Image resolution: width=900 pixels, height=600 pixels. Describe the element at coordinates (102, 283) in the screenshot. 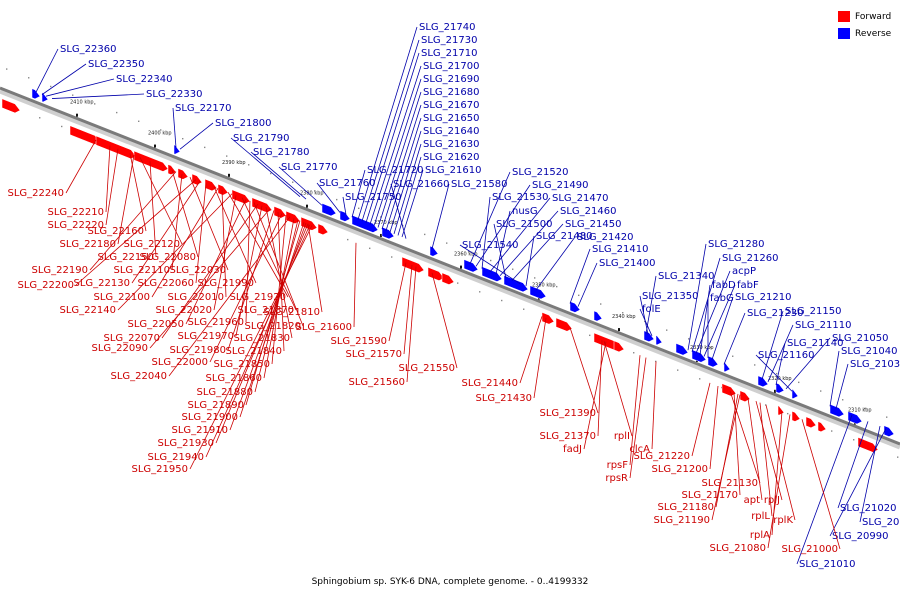

I see `gene-label: SLG_22130` at that location.